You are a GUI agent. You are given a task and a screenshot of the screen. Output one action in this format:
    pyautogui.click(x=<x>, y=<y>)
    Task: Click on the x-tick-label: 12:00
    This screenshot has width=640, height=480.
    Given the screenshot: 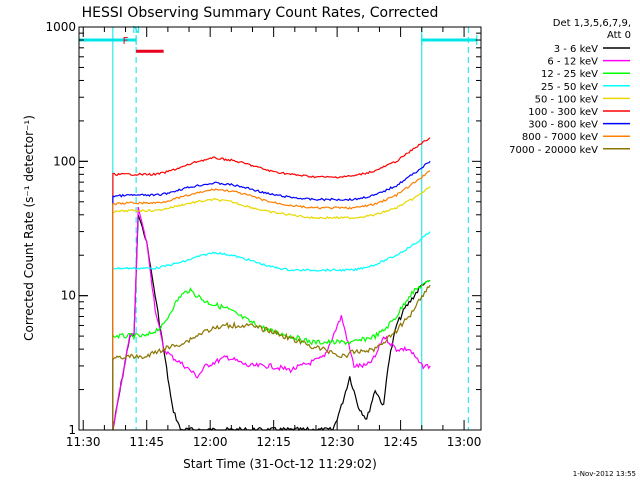 What is the action you would take?
    pyautogui.click(x=210, y=442)
    